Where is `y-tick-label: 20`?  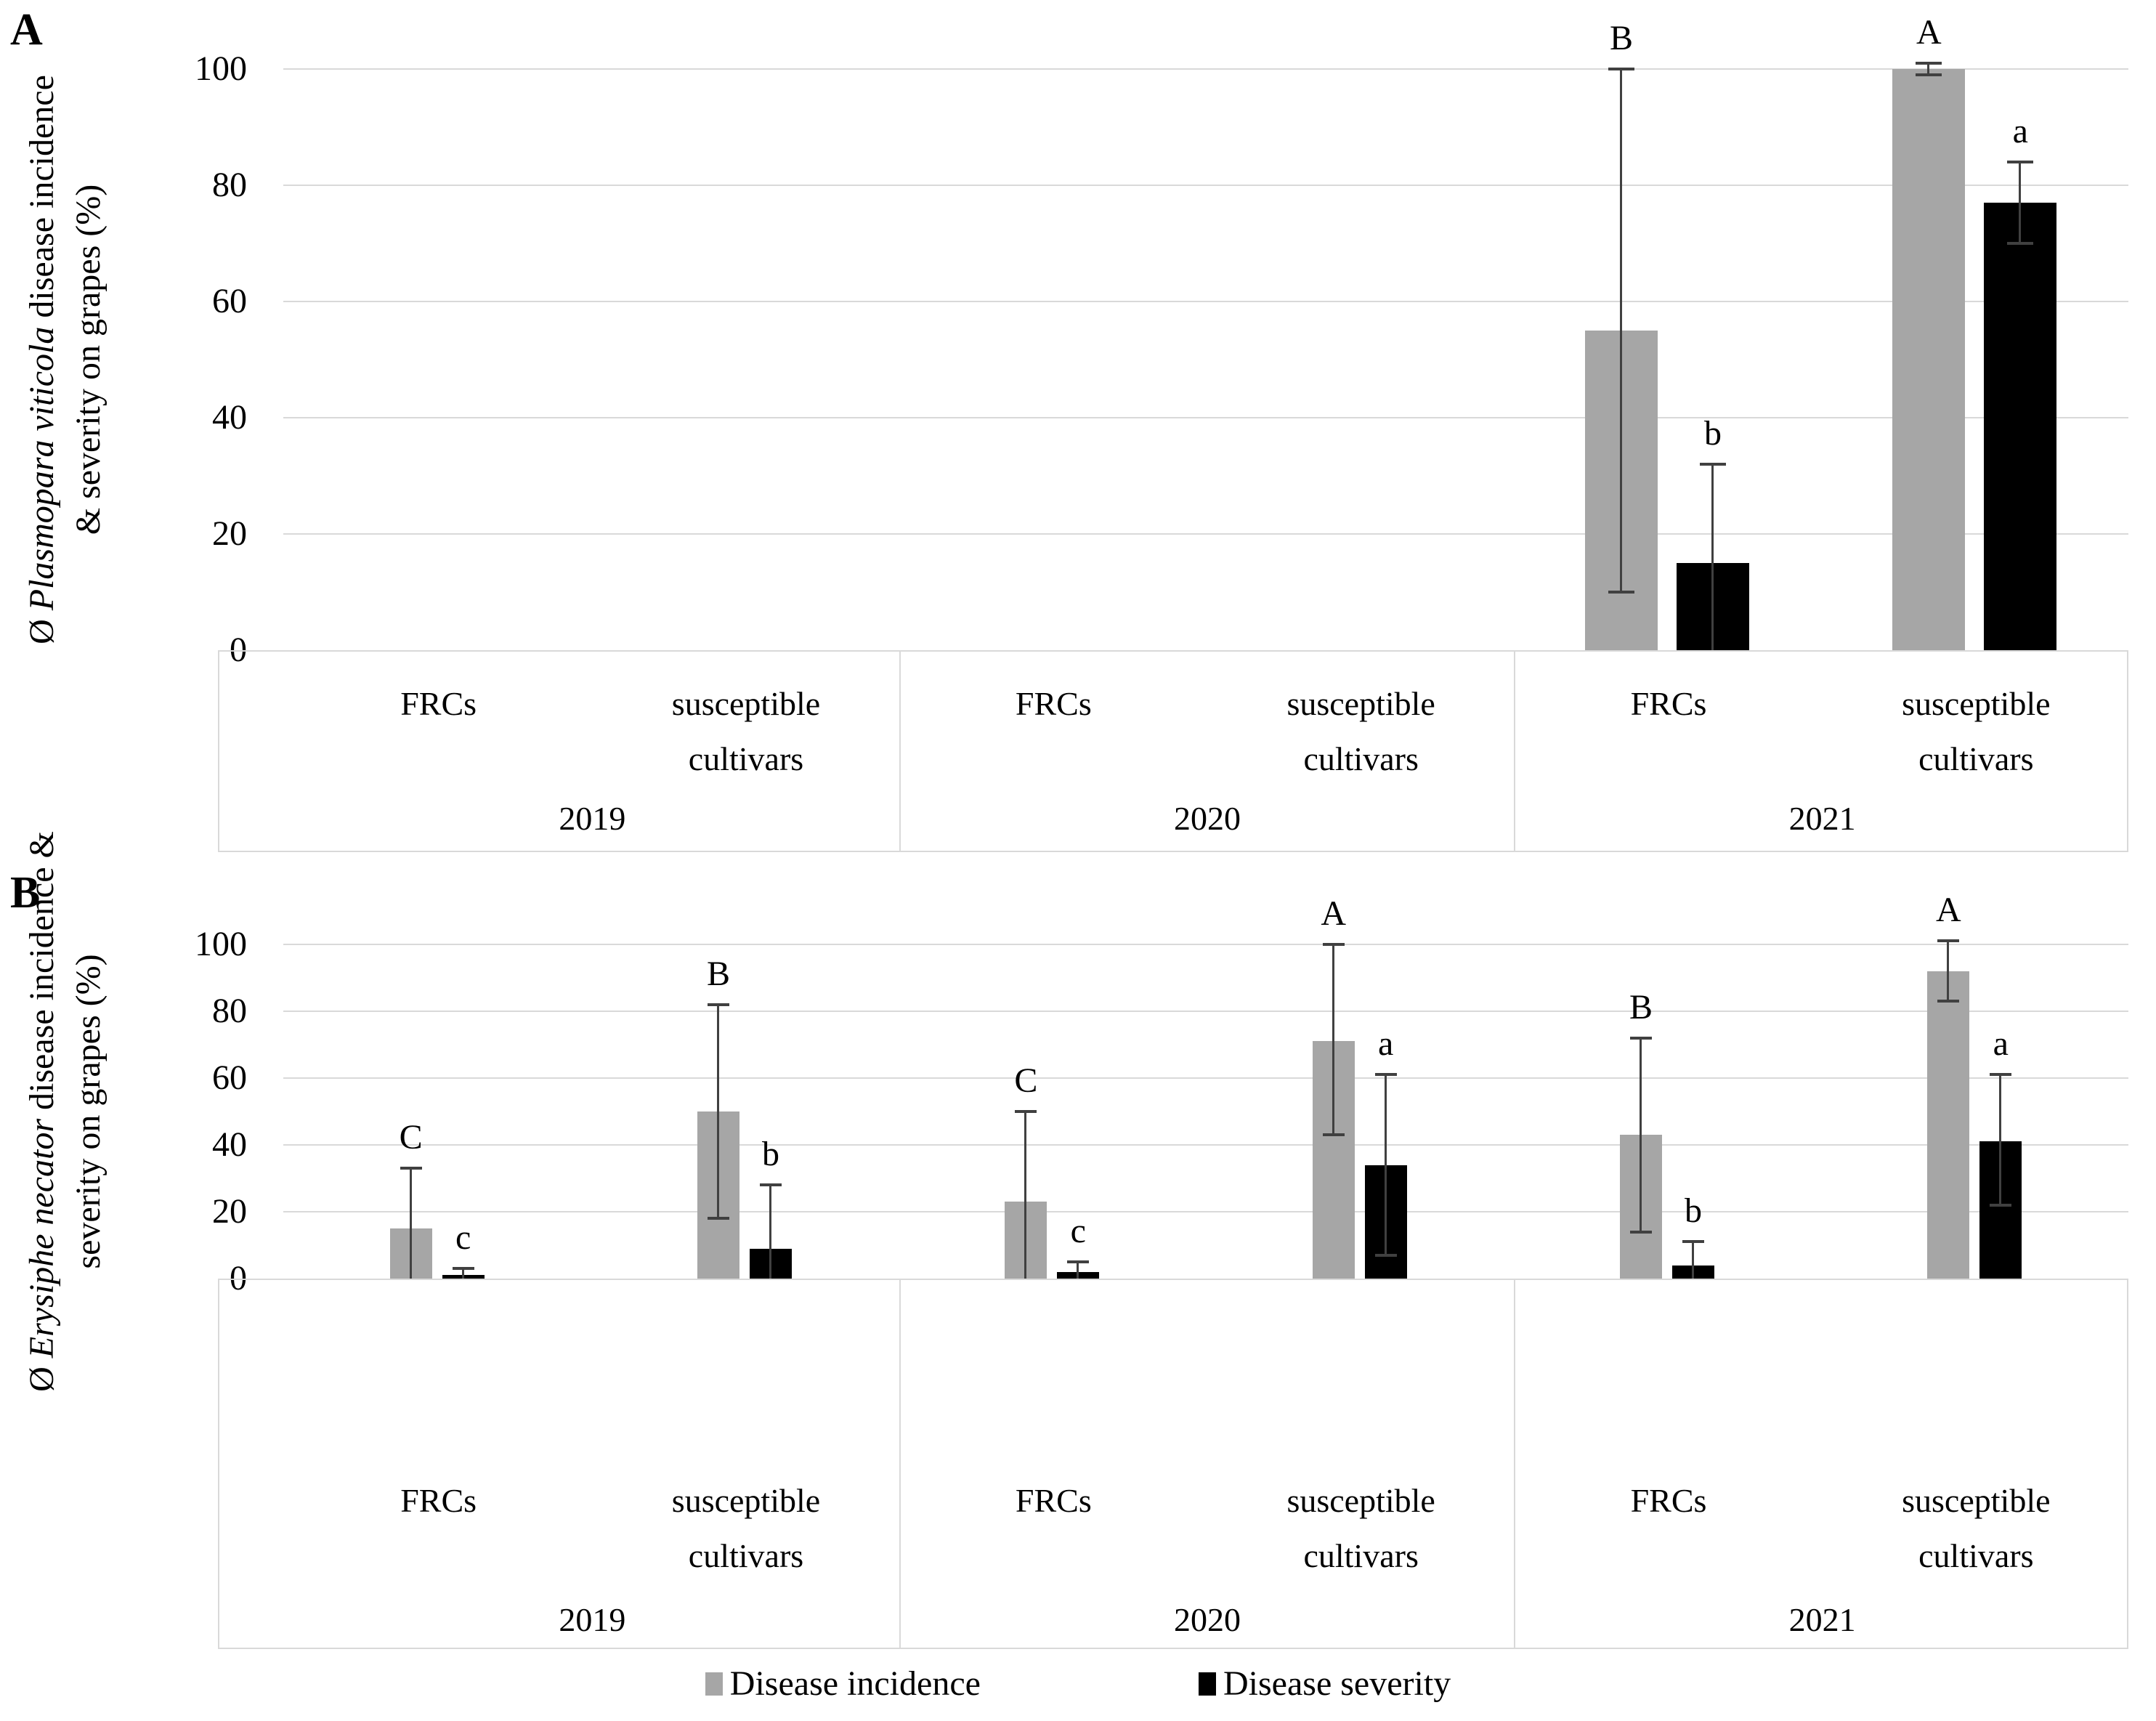
y-tick-label: 20 is located at coordinates (229, 1211).